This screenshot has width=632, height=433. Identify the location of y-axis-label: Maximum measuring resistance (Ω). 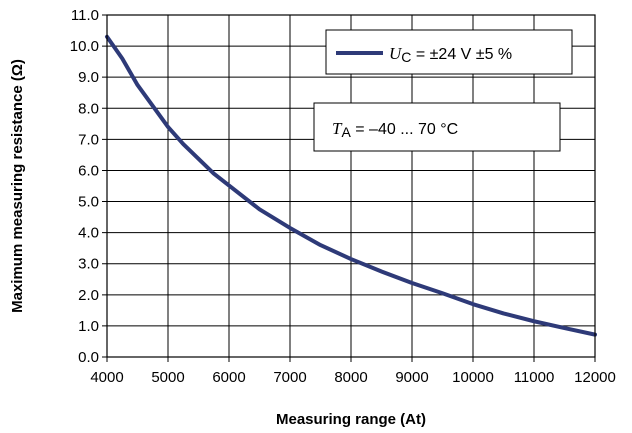
(17, 186).